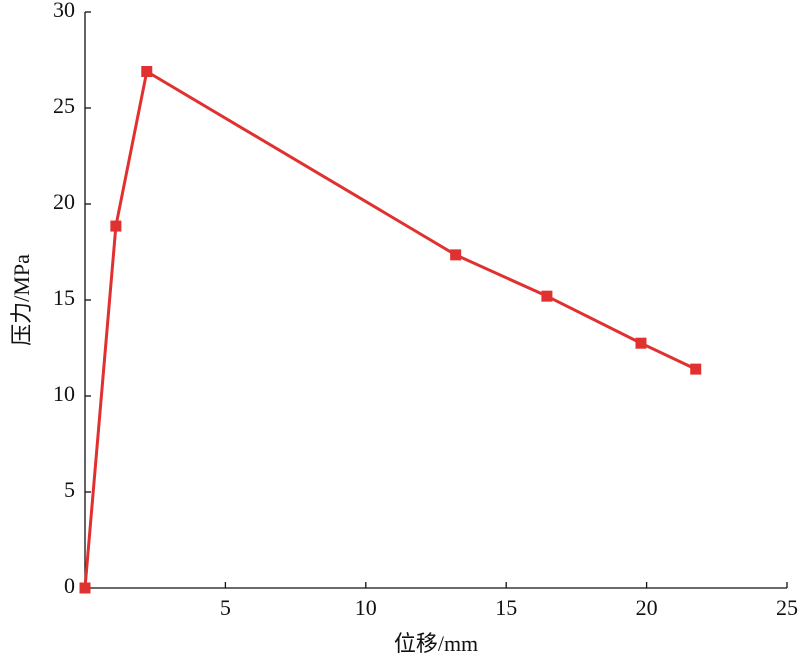  Describe the element at coordinates (64, 393) in the screenshot. I see `y-tick-label: 10` at that location.